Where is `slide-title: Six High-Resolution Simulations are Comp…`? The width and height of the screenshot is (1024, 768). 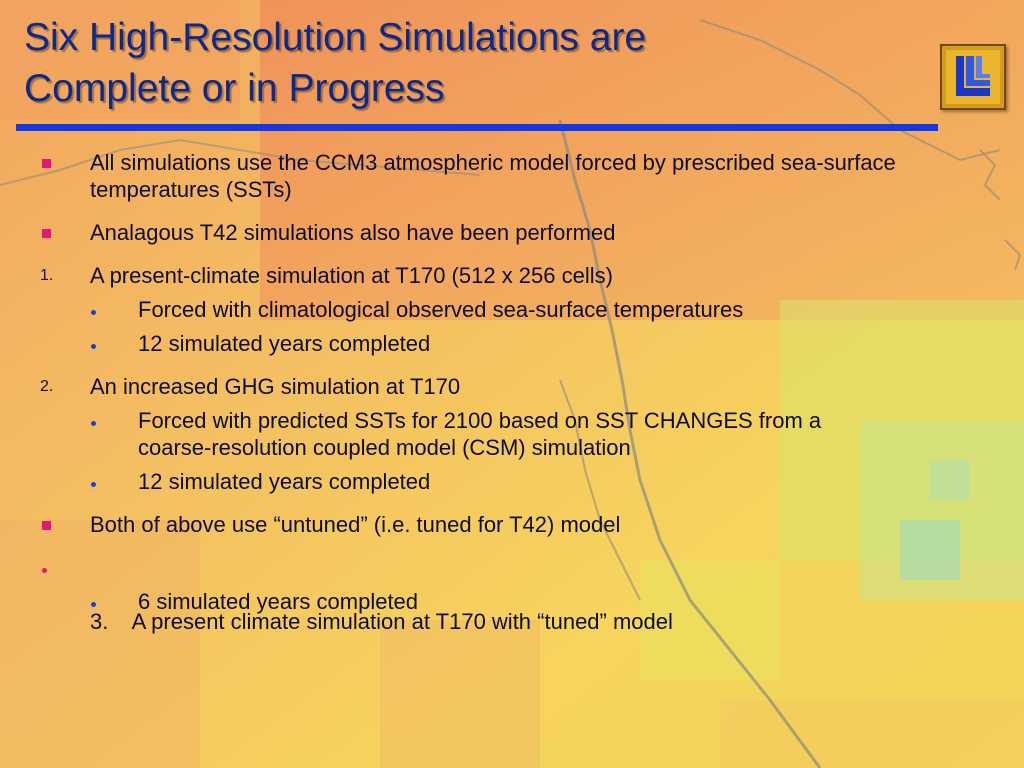 slide-title: Six High-Resolution Simulations are Comp… is located at coordinates (464, 63).